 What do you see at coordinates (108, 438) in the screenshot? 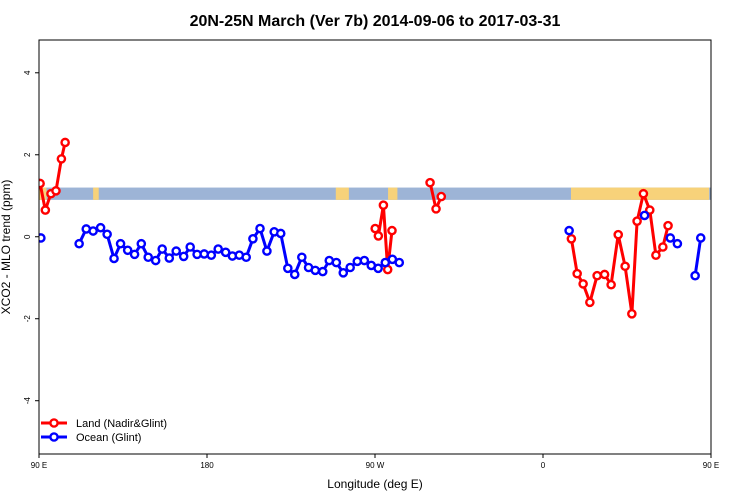
I see `legend-label: Ocean (Glint)` at bounding box center [108, 438].